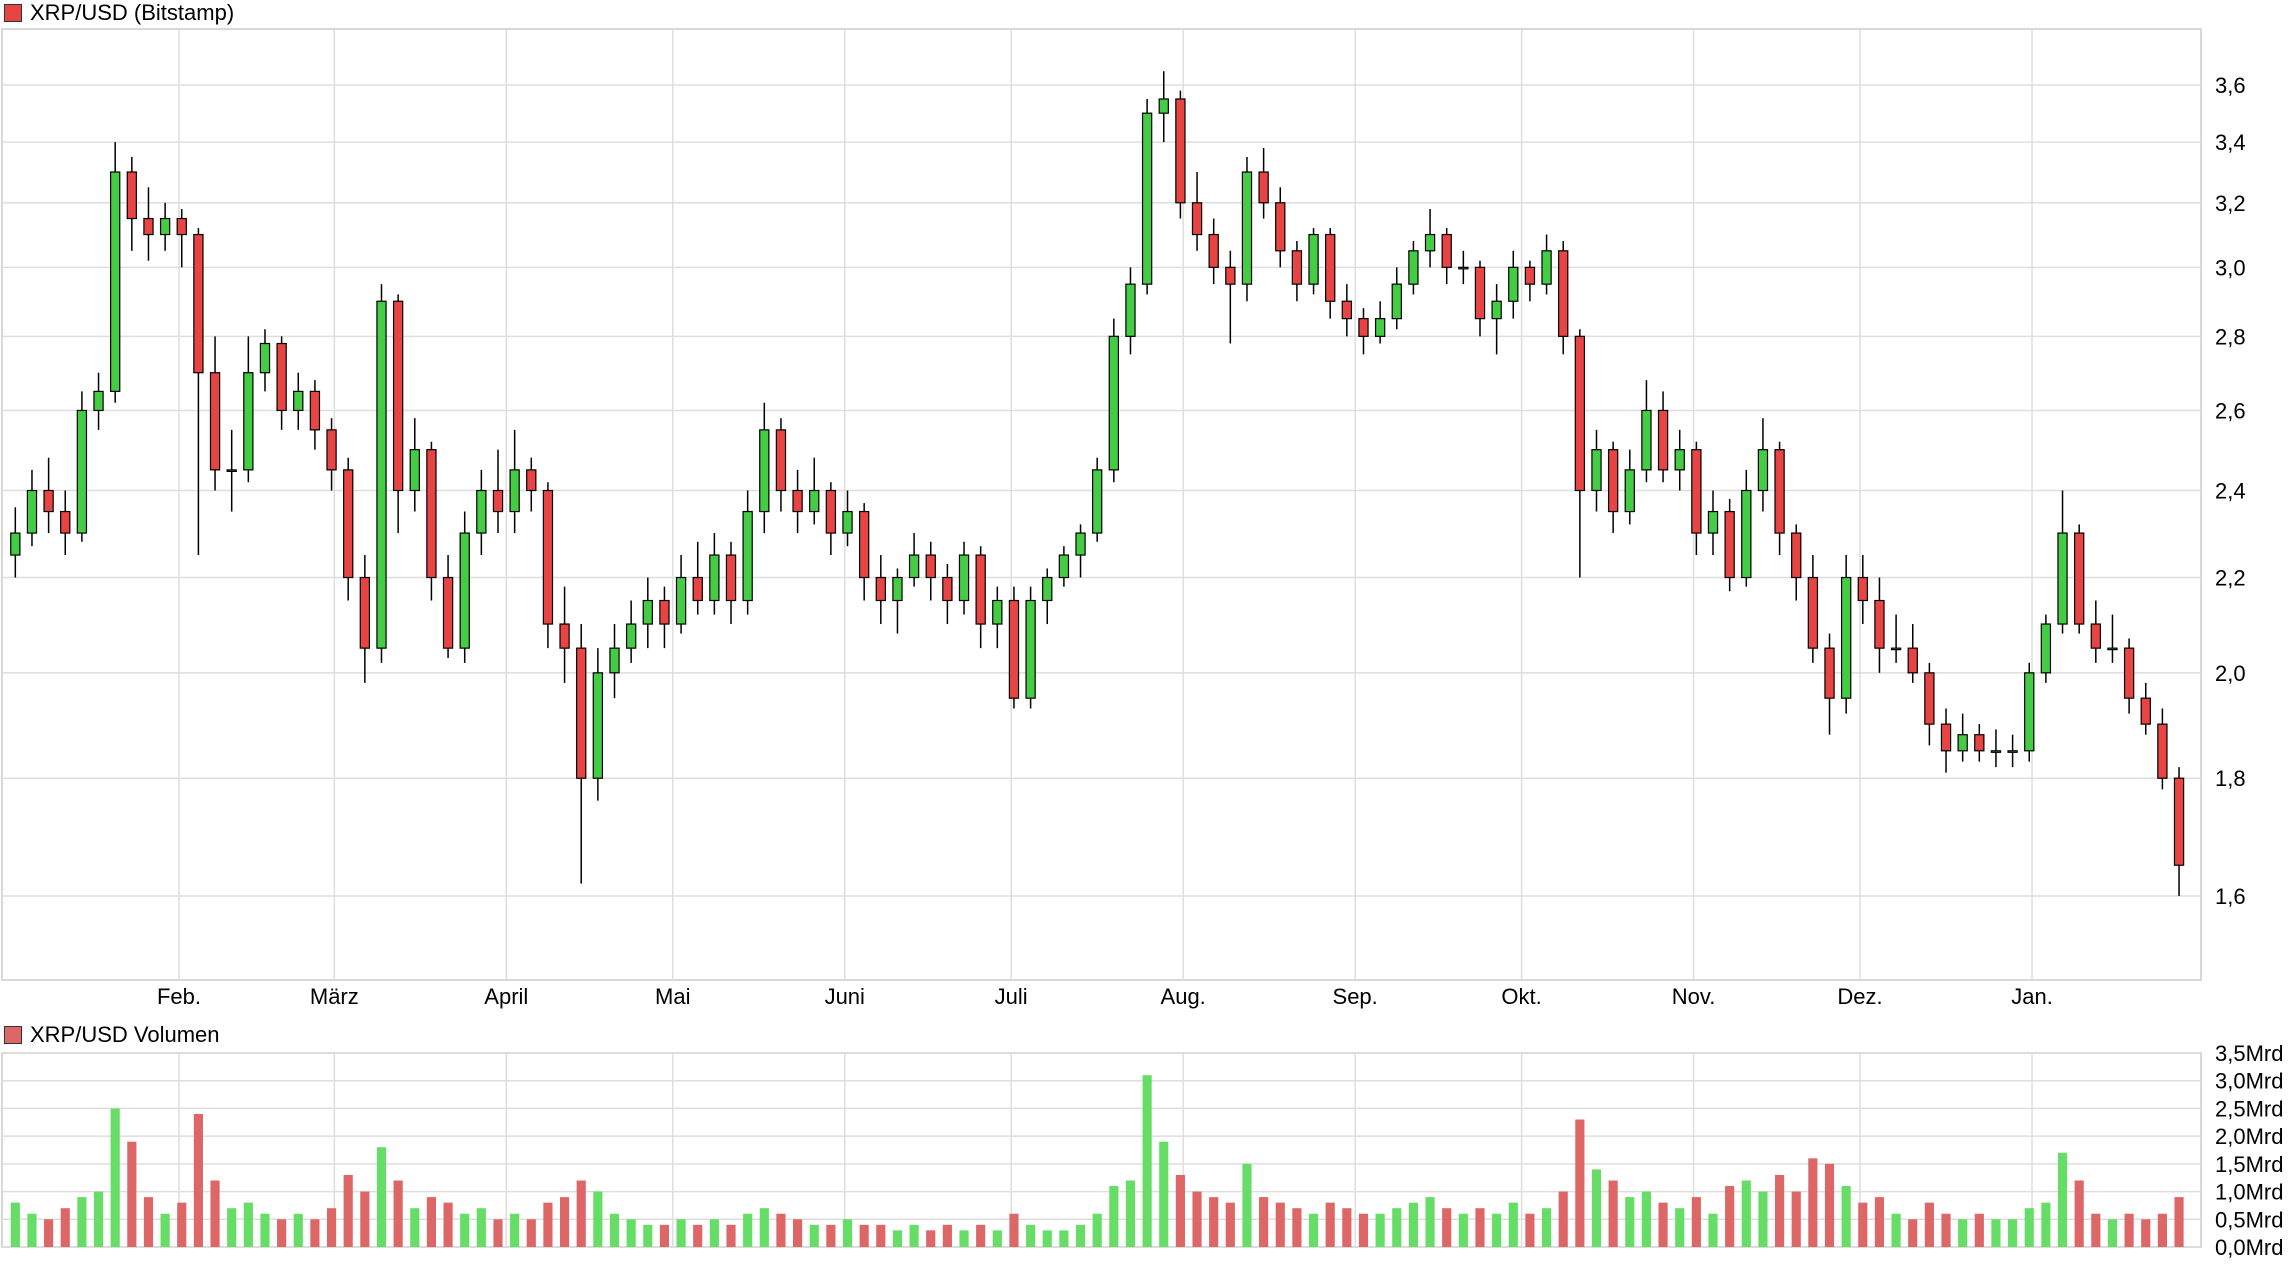  I want to click on x-tick-label: Aug., so click(1183, 996).